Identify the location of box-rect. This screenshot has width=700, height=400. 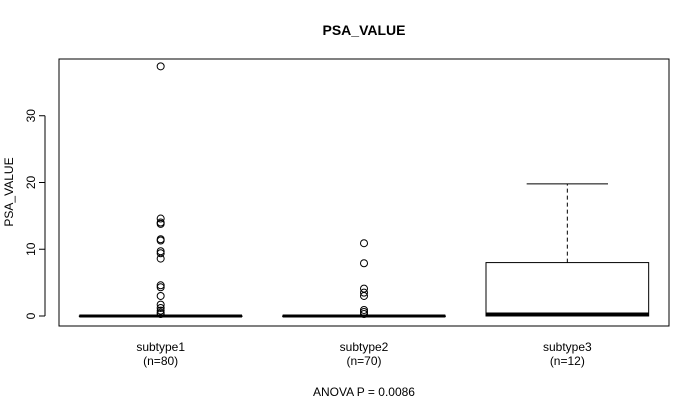
(567, 289).